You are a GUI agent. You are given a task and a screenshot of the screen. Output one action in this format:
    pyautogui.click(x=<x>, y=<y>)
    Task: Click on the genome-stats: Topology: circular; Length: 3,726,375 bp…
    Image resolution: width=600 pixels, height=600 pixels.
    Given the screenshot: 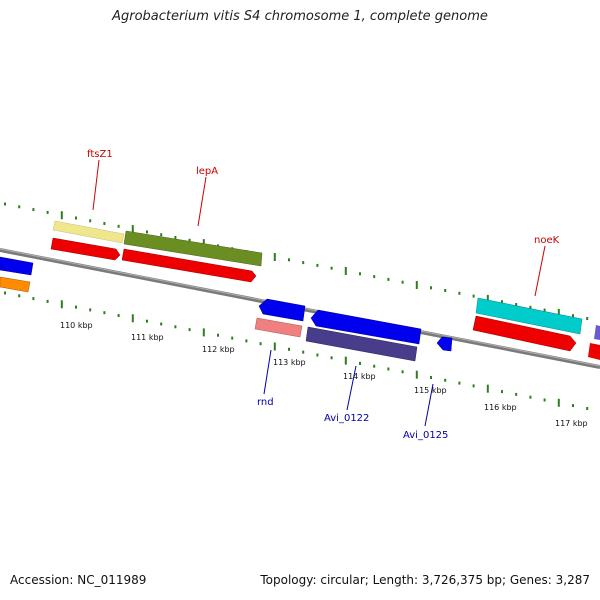 What is the action you would take?
    pyautogui.click(x=425, y=580)
    